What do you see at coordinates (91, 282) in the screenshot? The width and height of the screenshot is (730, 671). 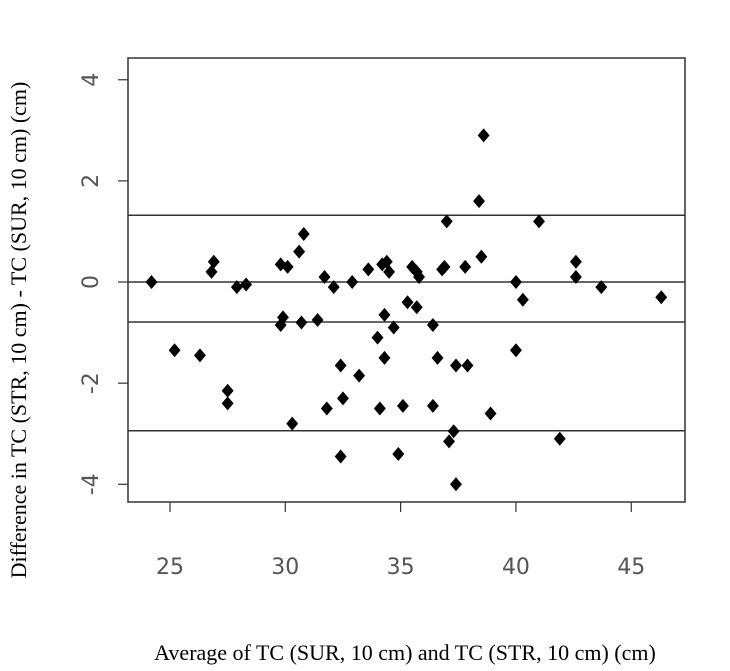 I see `y-tick-label: 0` at bounding box center [91, 282].